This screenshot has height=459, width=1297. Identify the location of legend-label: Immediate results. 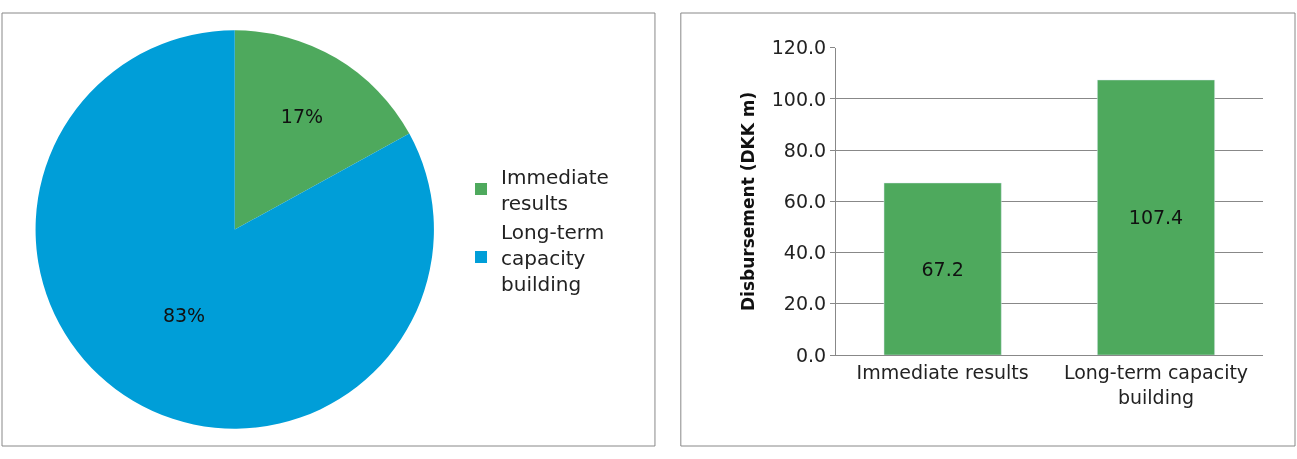
(555, 189).